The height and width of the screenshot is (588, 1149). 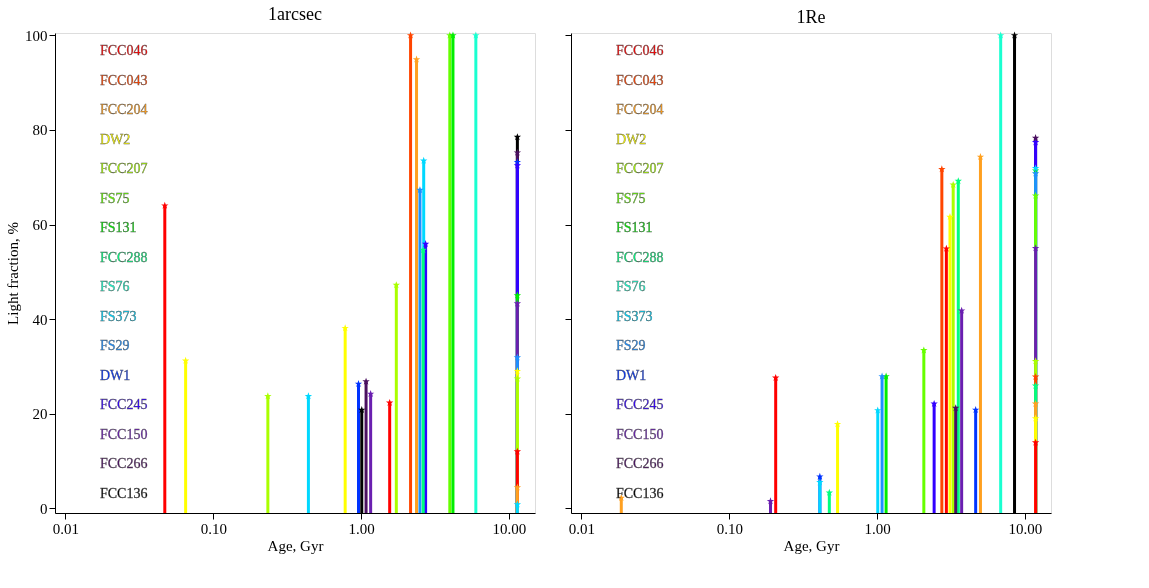 I want to click on y-tick-label: 0, so click(x=44, y=508).